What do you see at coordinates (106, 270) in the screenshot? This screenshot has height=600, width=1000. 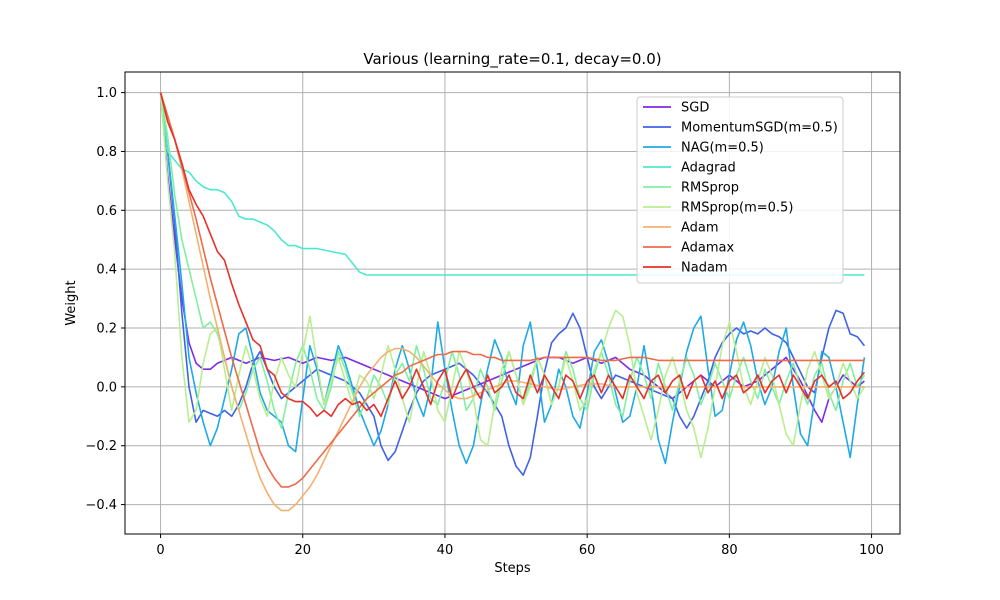 I see `y-tick-label: 0.4` at bounding box center [106, 270].